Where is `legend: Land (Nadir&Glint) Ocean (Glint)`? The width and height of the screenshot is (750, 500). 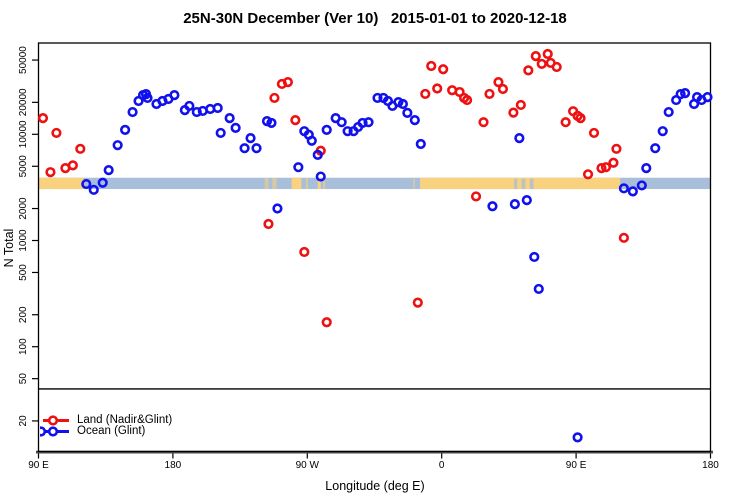 legend: Land (Nadir&Glint) Ocean (Glint) is located at coordinates (106, 425).